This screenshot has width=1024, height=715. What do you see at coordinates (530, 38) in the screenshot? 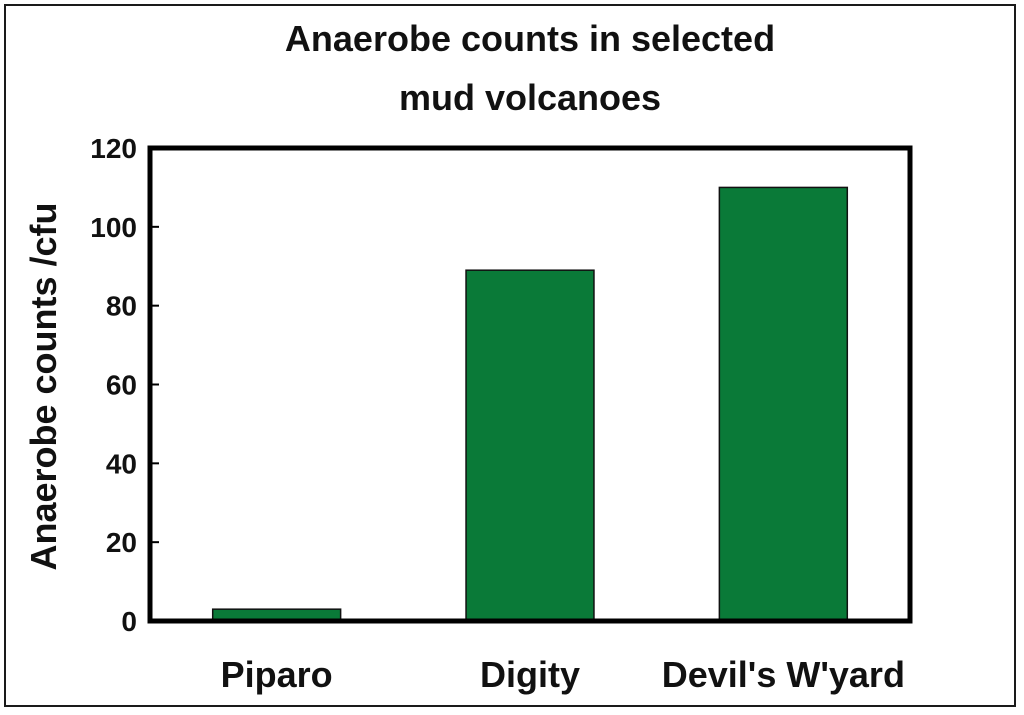
I see `chart-title-line-1: Anaerobe counts in selected` at bounding box center [530, 38].